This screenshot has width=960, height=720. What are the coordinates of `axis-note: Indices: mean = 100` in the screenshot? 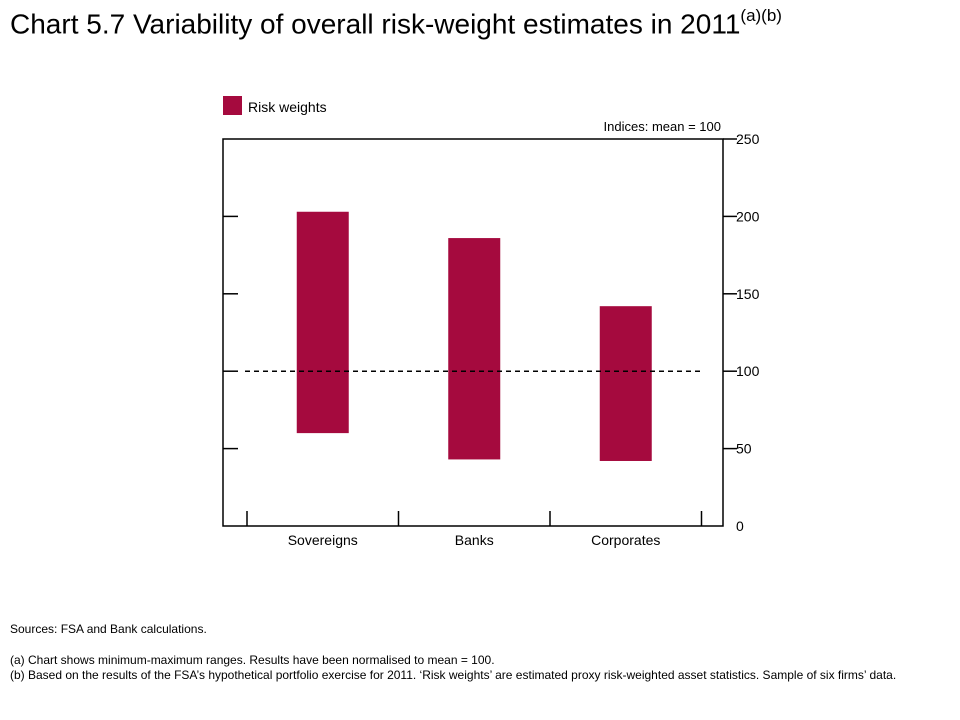 It's located at (662, 126).